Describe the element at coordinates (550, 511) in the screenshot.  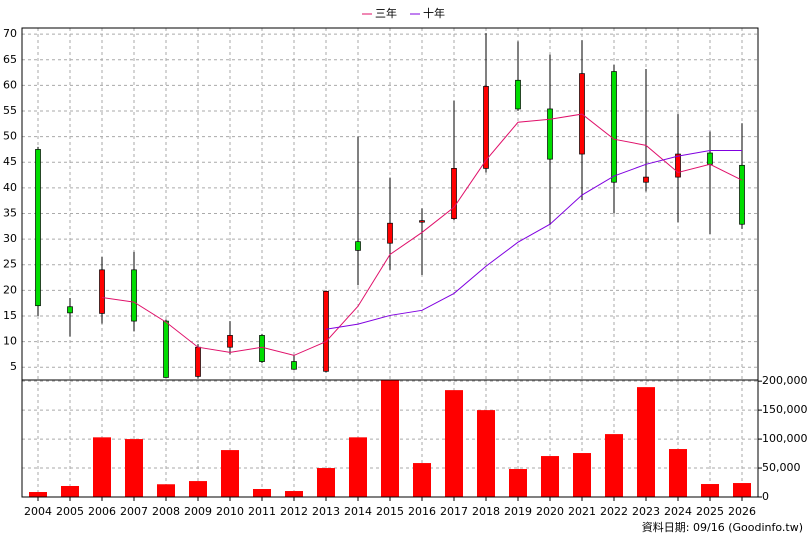
I see `x-tick-label: 2020` at that location.